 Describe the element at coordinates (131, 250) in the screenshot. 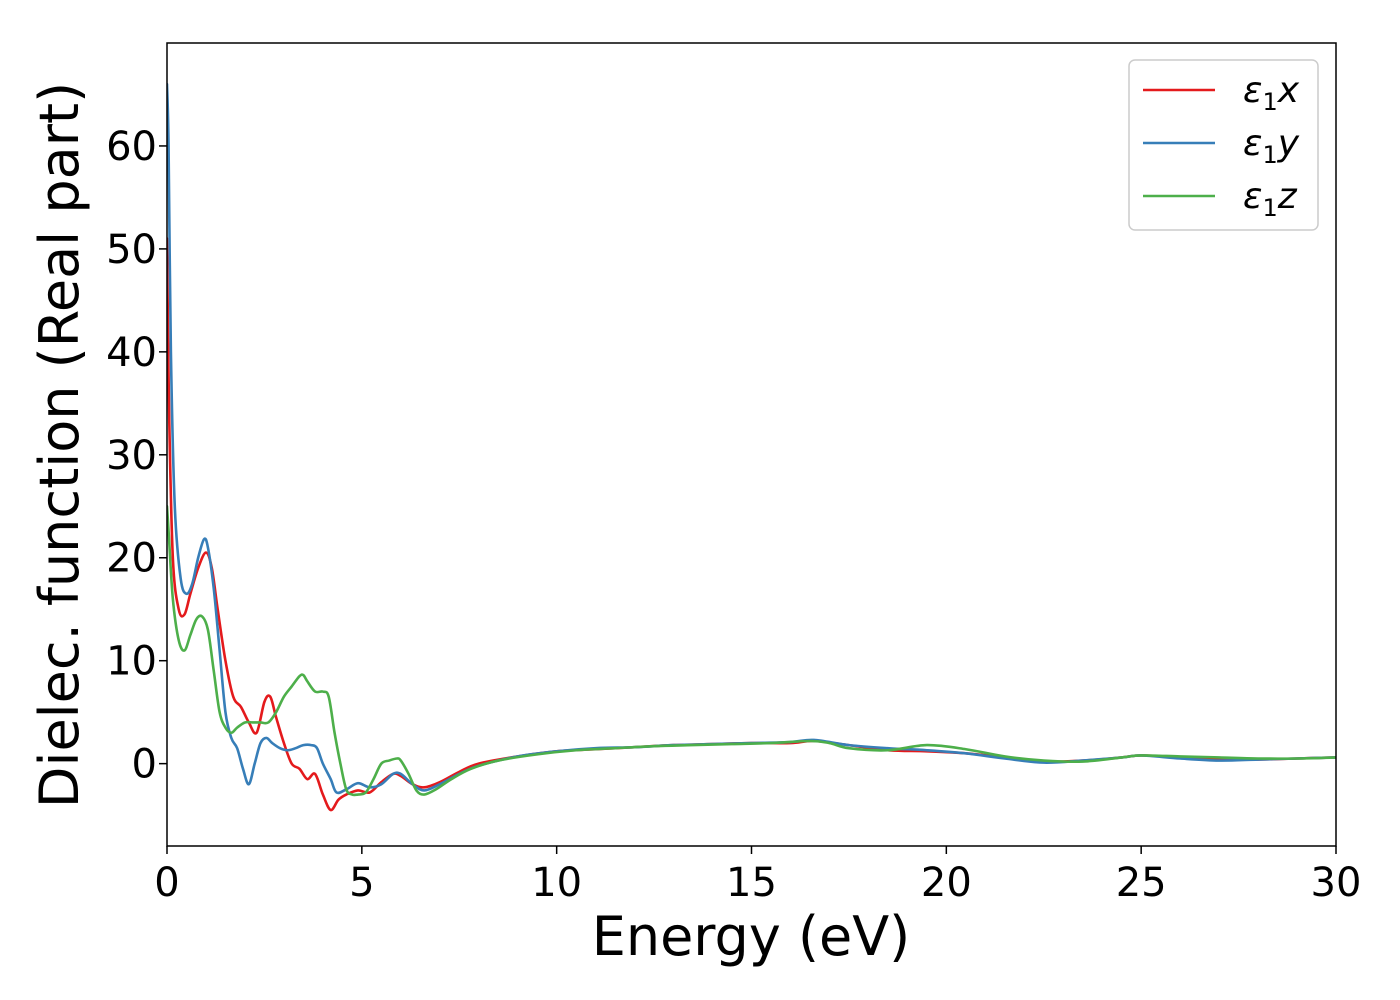

I see `y-tick-label: 50` at that location.